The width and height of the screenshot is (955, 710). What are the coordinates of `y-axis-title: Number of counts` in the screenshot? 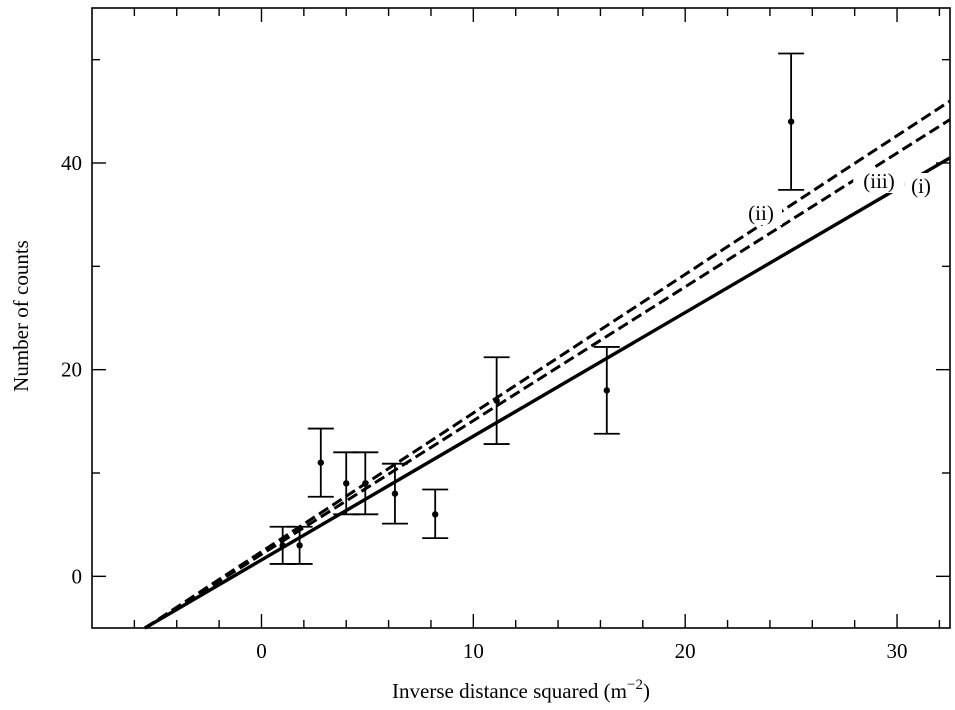 It's located at (21, 316).